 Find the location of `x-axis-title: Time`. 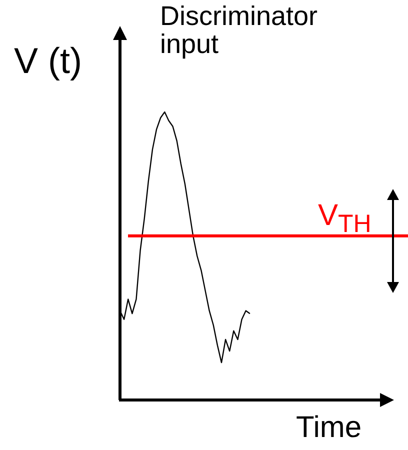

x-axis-title: Time is located at coordinates (329, 427).